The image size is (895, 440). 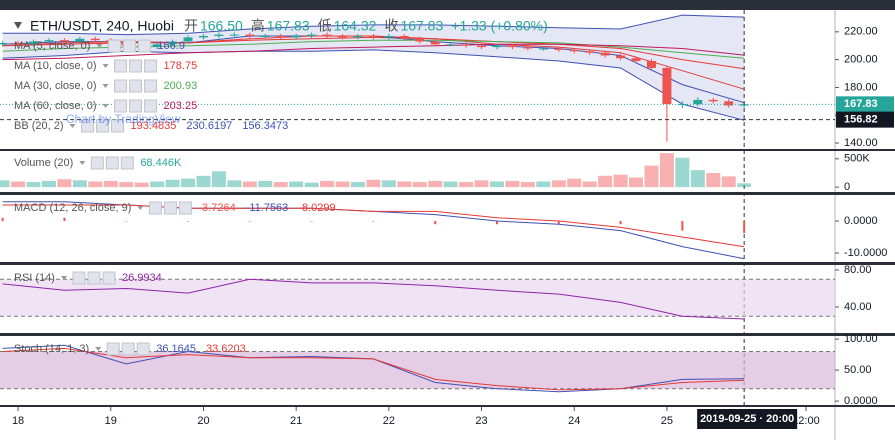 I want to click on y-tick-label: 100.00, so click(x=861, y=339).